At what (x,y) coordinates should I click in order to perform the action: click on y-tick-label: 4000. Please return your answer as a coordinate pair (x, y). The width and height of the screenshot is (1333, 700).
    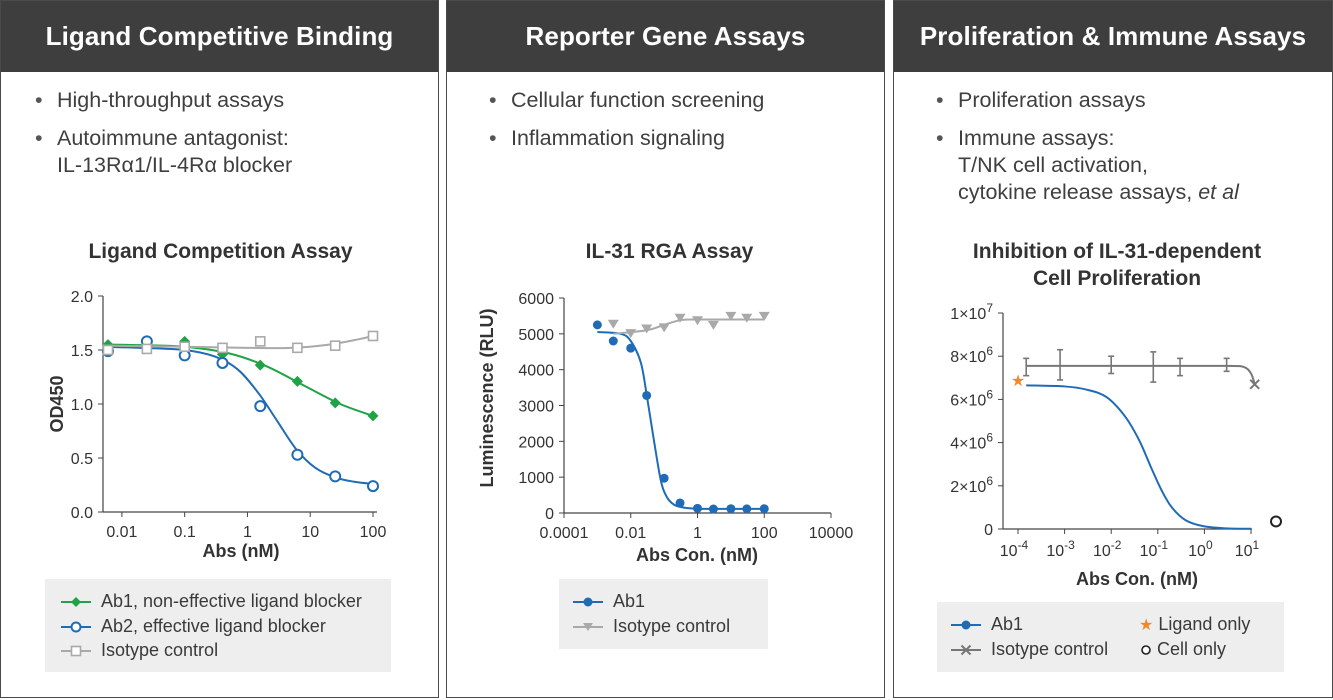
    Looking at the image, I should click on (536, 371).